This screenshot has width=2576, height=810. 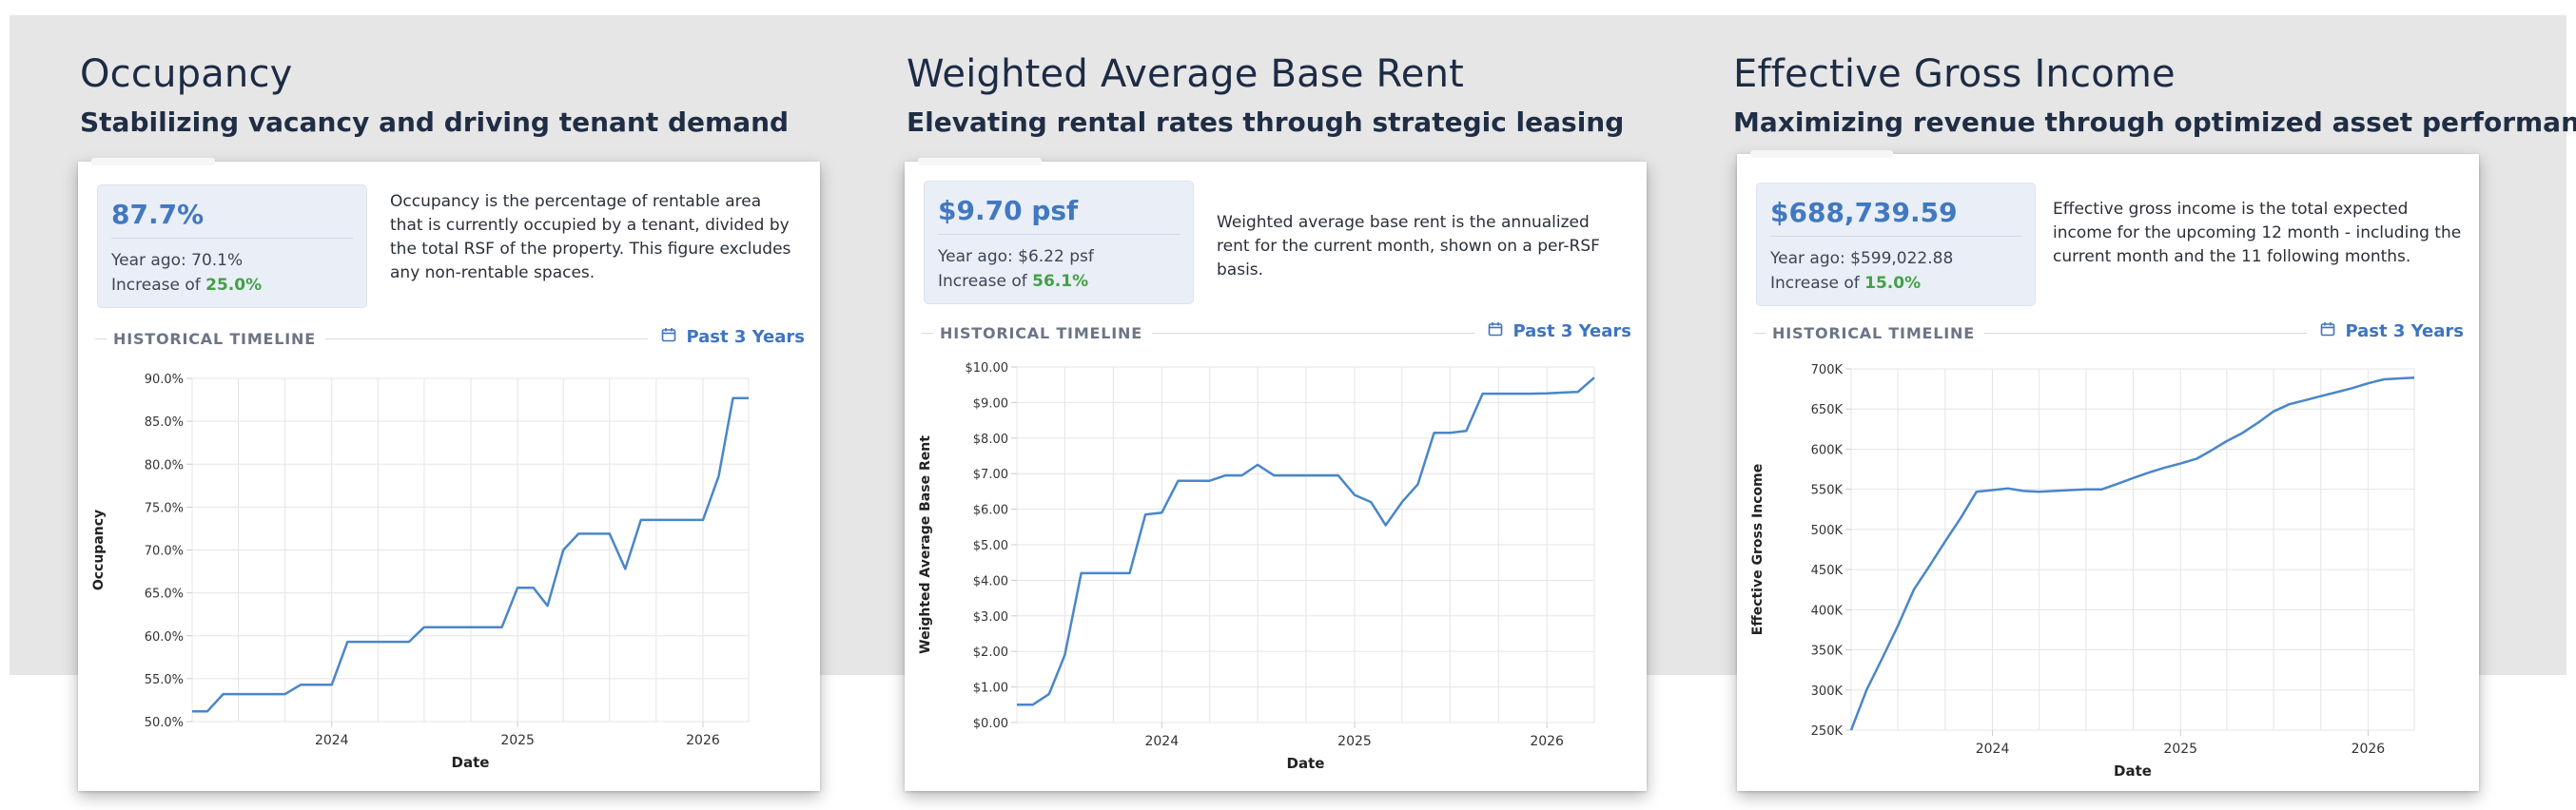 What do you see at coordinates (1828, 692) in the screenshot?
I see `y-tick-label: 300K` at bounding box center [1828, 692].